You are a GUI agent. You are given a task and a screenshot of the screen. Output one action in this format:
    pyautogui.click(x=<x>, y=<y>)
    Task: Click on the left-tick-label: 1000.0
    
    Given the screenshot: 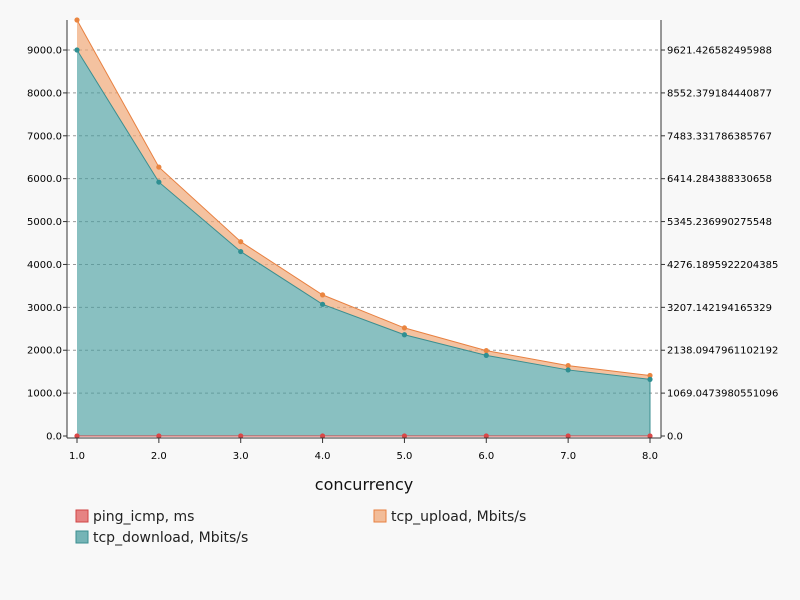 What is the action you would take?
    pyautogui.click(x=44, y=394)
    